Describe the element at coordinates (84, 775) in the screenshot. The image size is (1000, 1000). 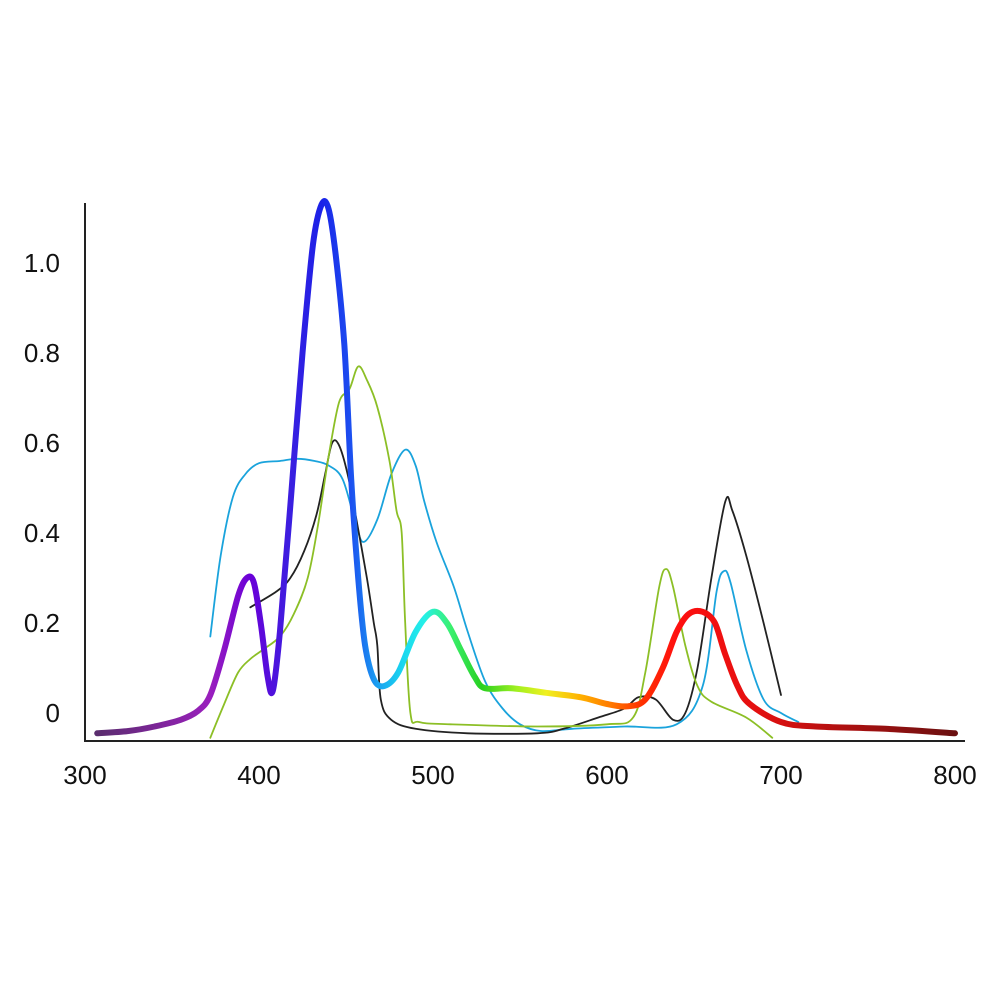
I see `x-tick-label: 300` at that location.